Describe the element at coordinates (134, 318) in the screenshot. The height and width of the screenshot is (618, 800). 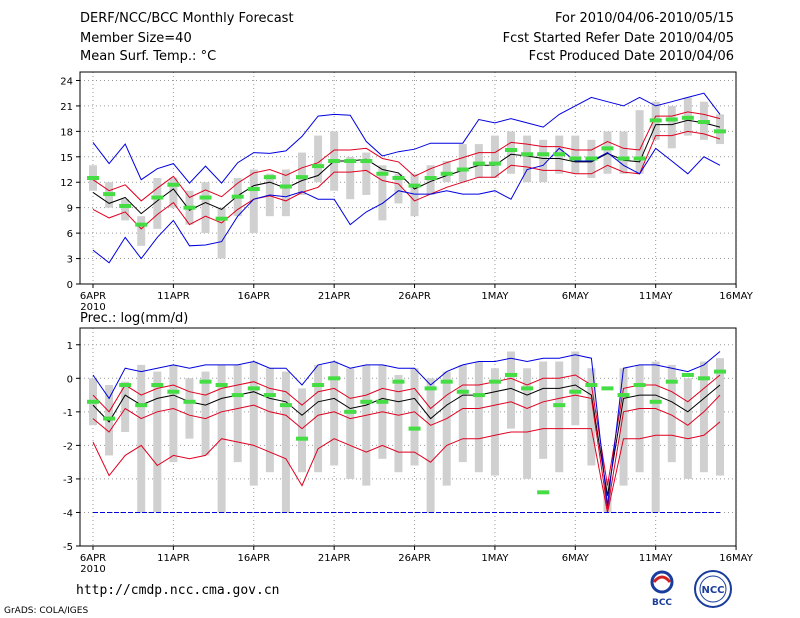
I see `precip-panel-title: Prec.: log(mm/d)` at that location.